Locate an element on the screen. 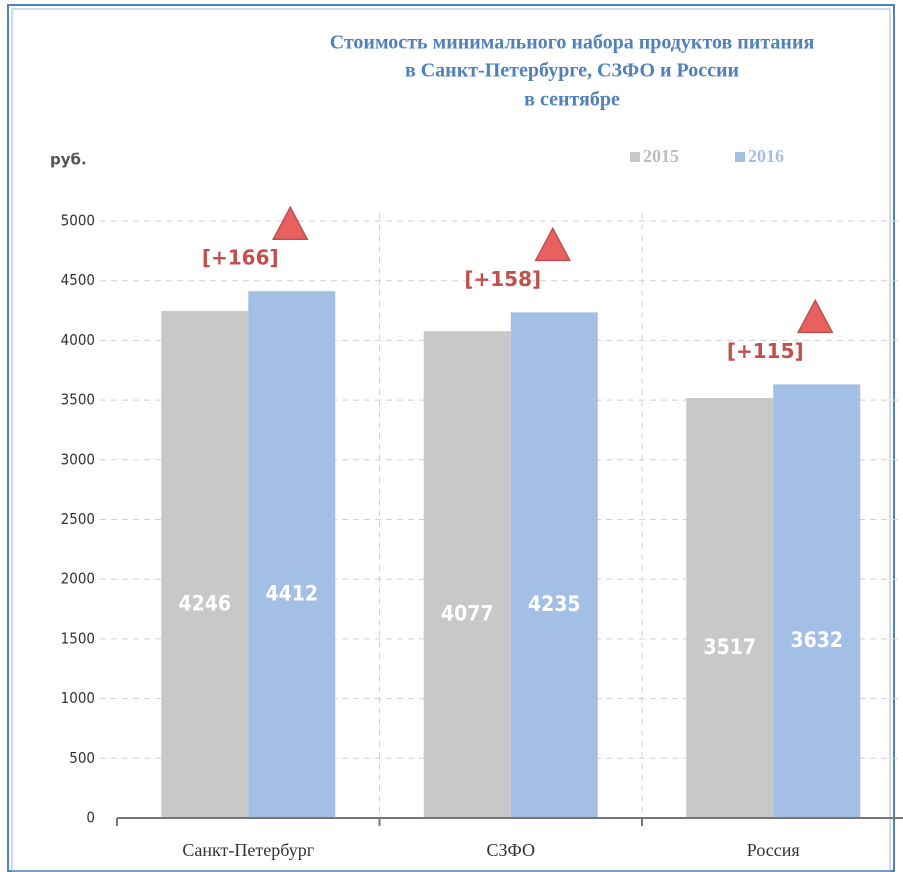  y-tick-label: 2000 is located at coordinates (78, 579).